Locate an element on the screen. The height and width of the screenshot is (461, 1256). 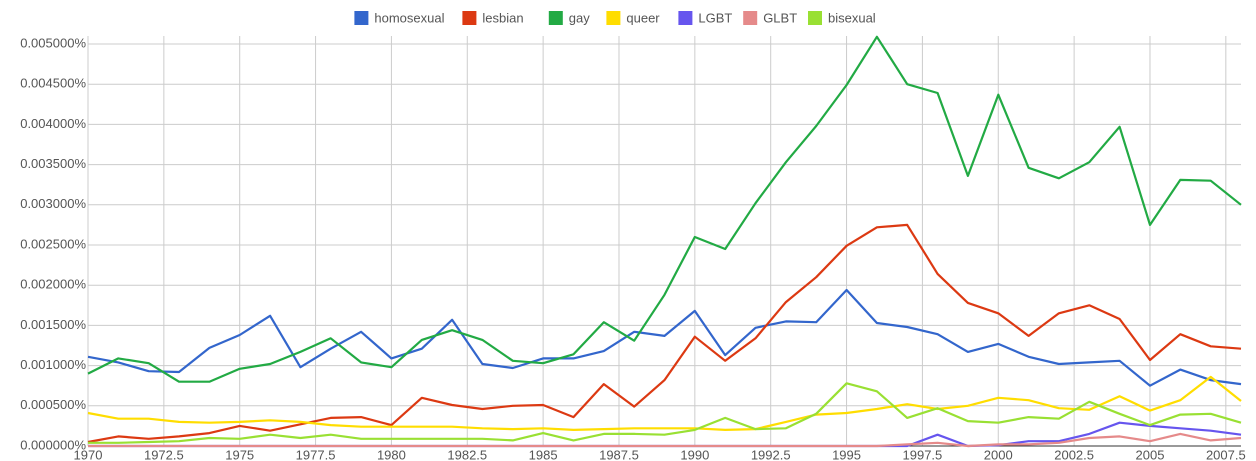
y-tick-label: 0.004500% is located at coordinates (53, 83).